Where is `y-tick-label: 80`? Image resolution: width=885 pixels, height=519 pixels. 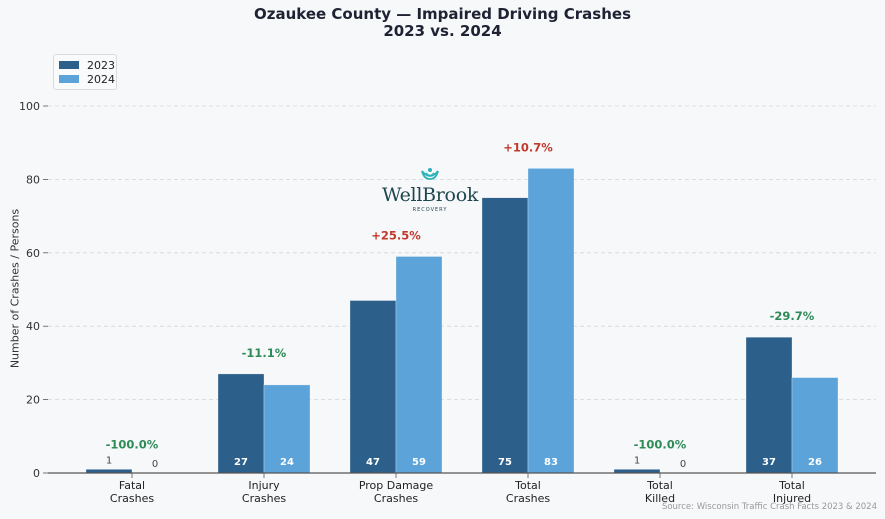
y-tick-label: 80 is located at coordinates (33, 179).